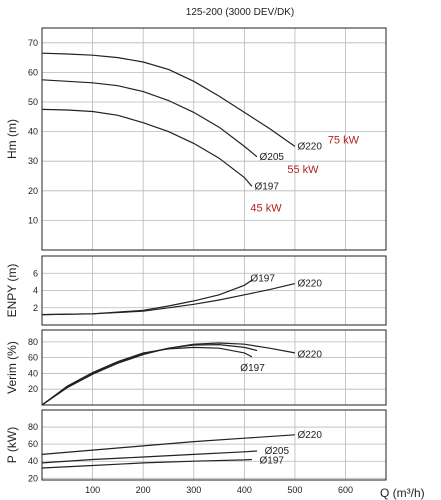 The width and height of the screenshot is (441, 500). I want to click on power-frame, so click(214, 445).